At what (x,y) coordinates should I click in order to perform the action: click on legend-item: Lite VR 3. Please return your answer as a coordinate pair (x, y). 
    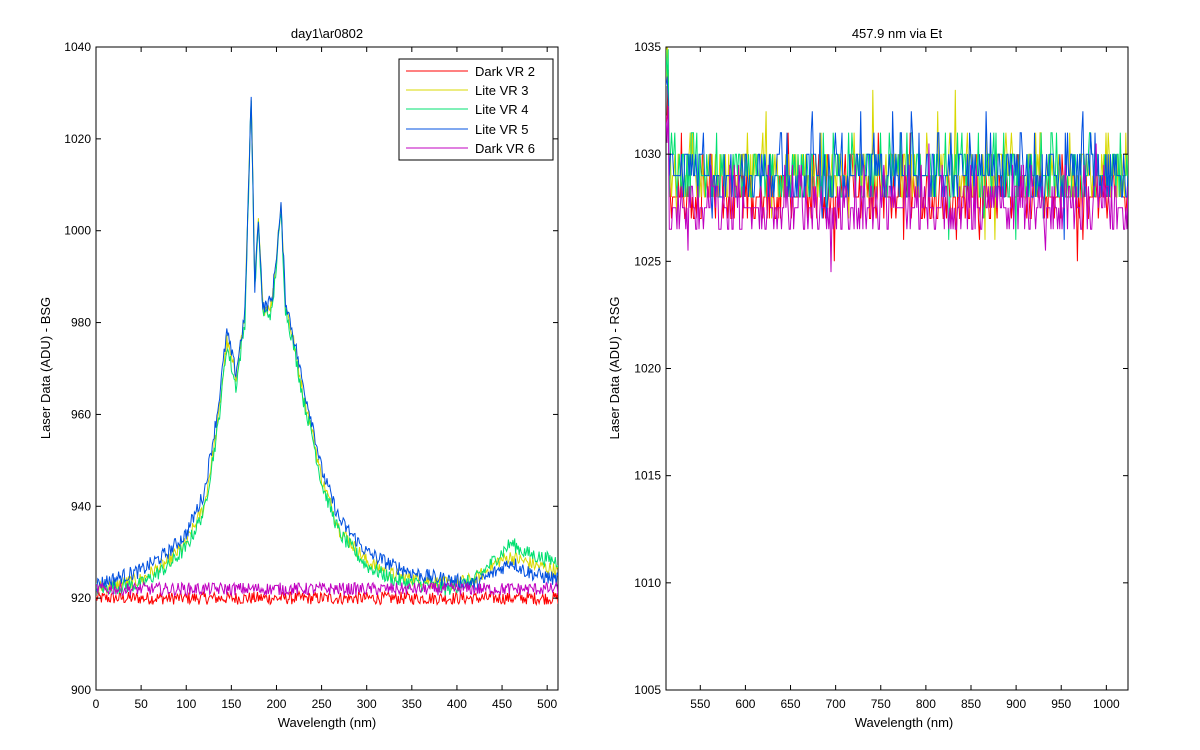
    Looking at the image, I should click on (467, 90).